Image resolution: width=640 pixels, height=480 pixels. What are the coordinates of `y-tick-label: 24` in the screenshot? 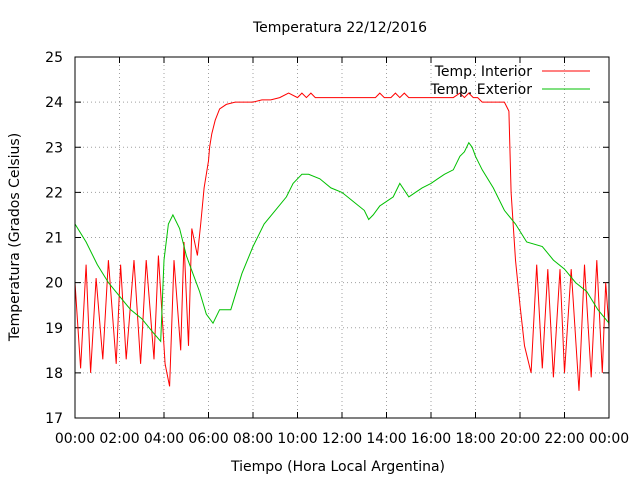 It's located at (54, 103).